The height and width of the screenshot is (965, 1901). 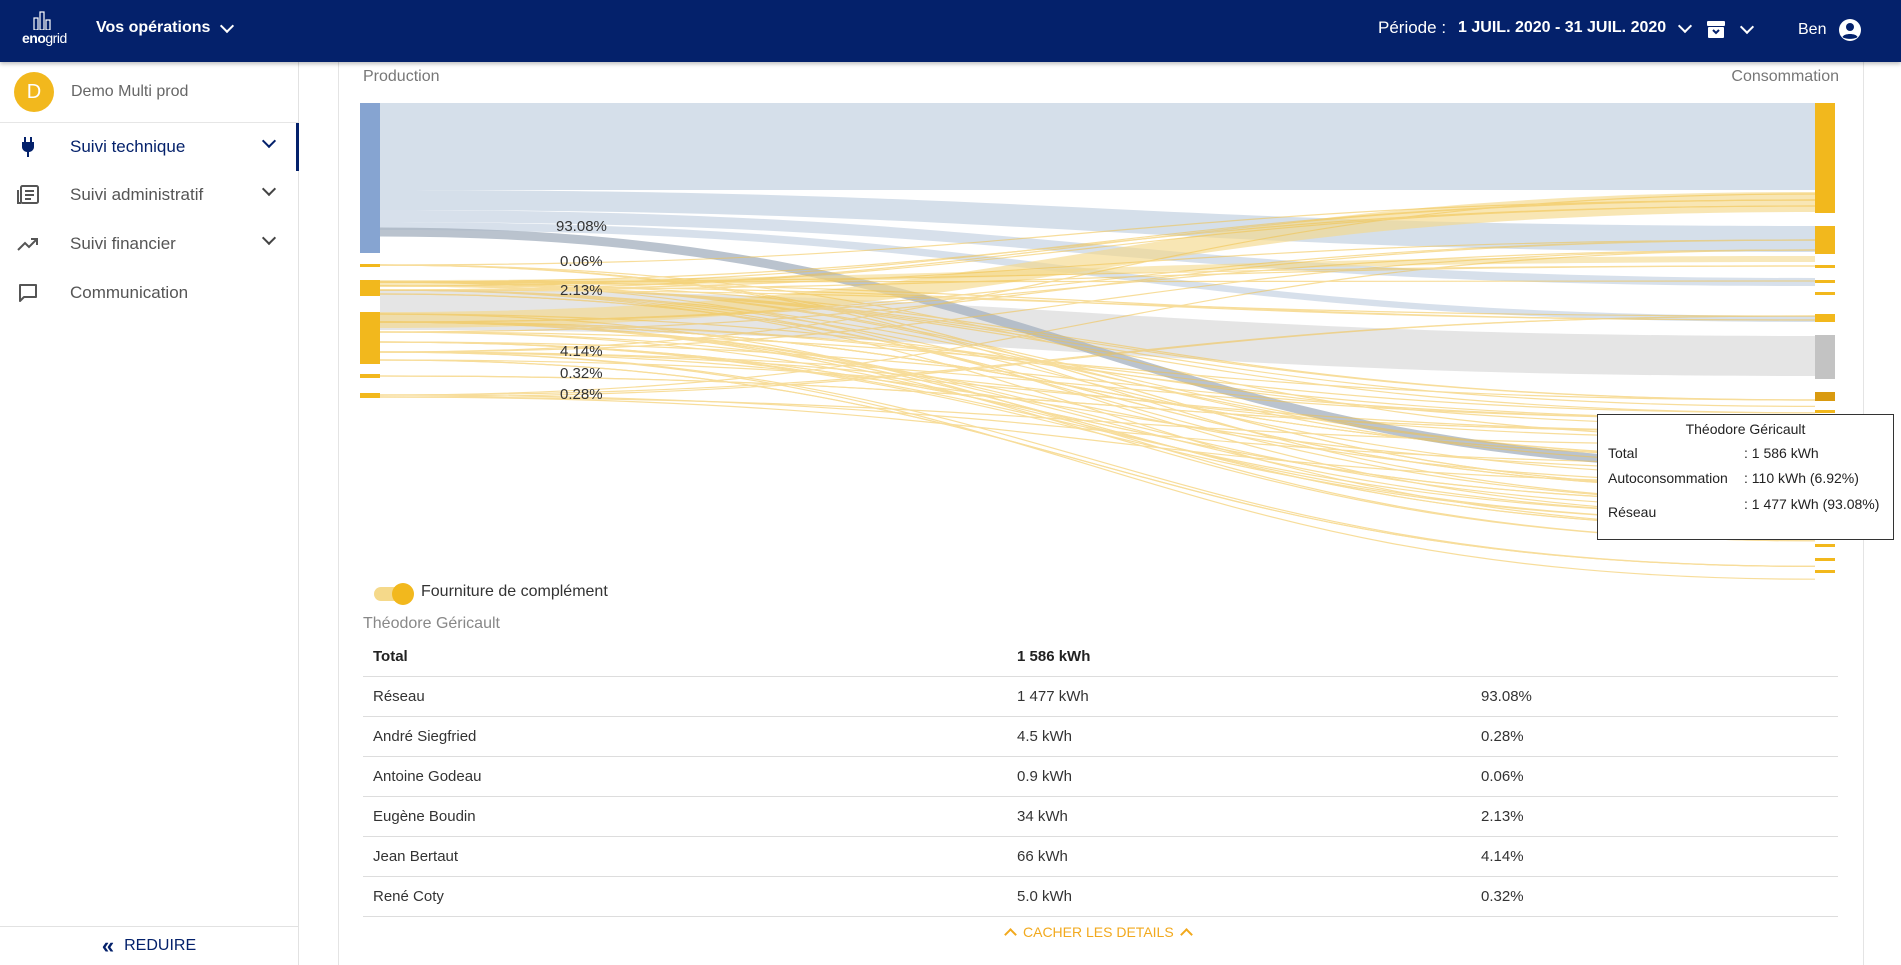 What do you see at coordinates (108, 945) in the screenshot?
I see `double-chevron-left-icon: «` at bounding box center [108, 945].